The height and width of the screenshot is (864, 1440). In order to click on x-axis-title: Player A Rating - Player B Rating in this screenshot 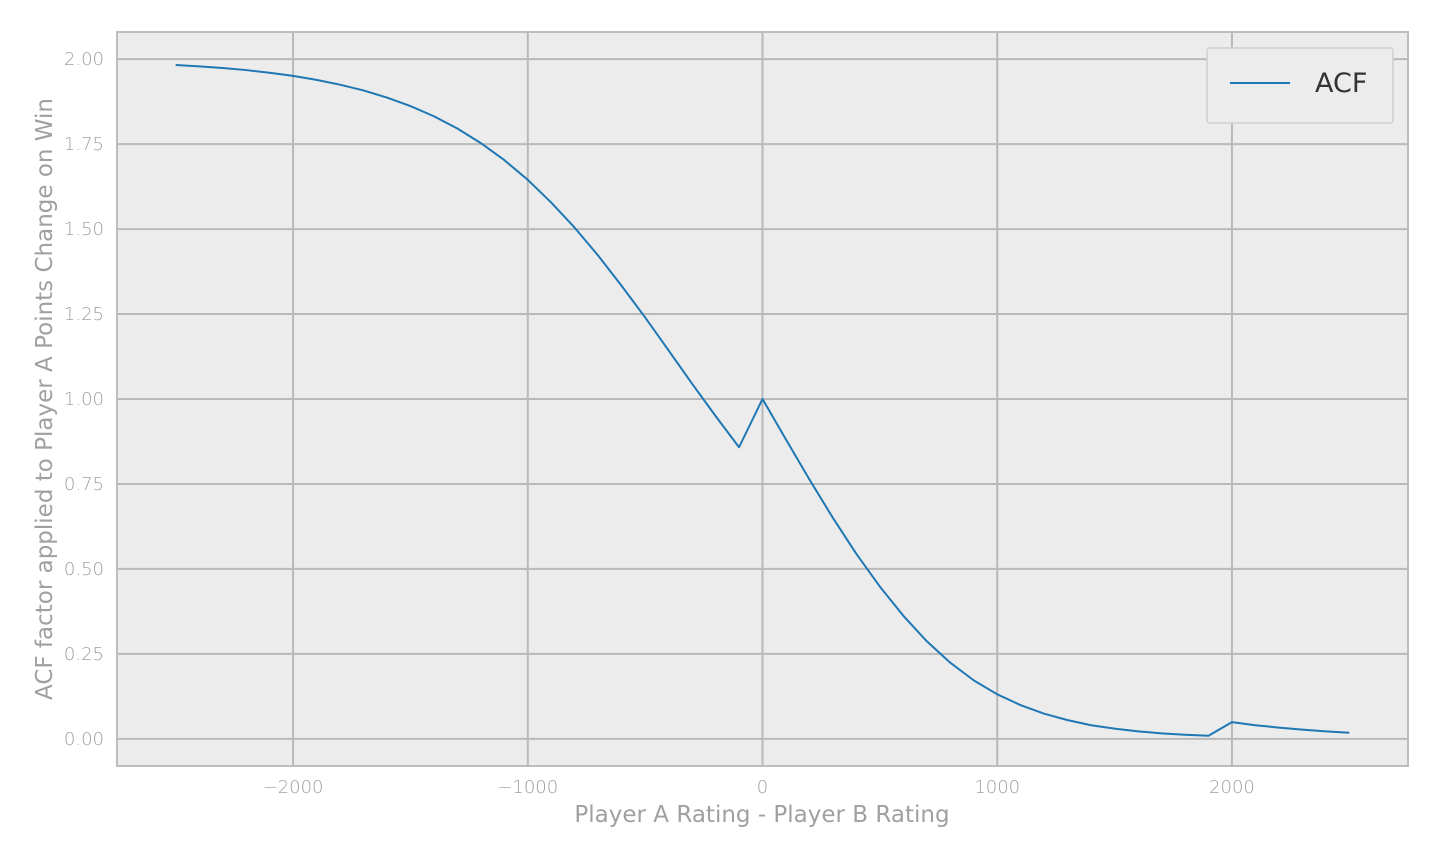, I will do `click(761, 815)`.